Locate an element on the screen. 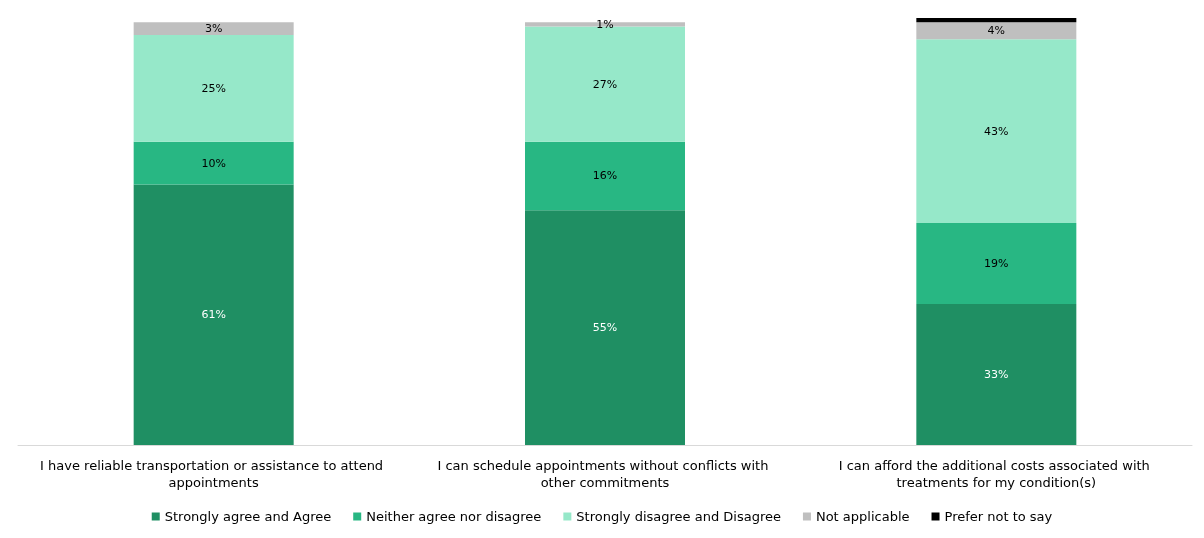 The width and height of the screenshot is (1204, 538). data-label: 4% is located at coordinates (996, 31).